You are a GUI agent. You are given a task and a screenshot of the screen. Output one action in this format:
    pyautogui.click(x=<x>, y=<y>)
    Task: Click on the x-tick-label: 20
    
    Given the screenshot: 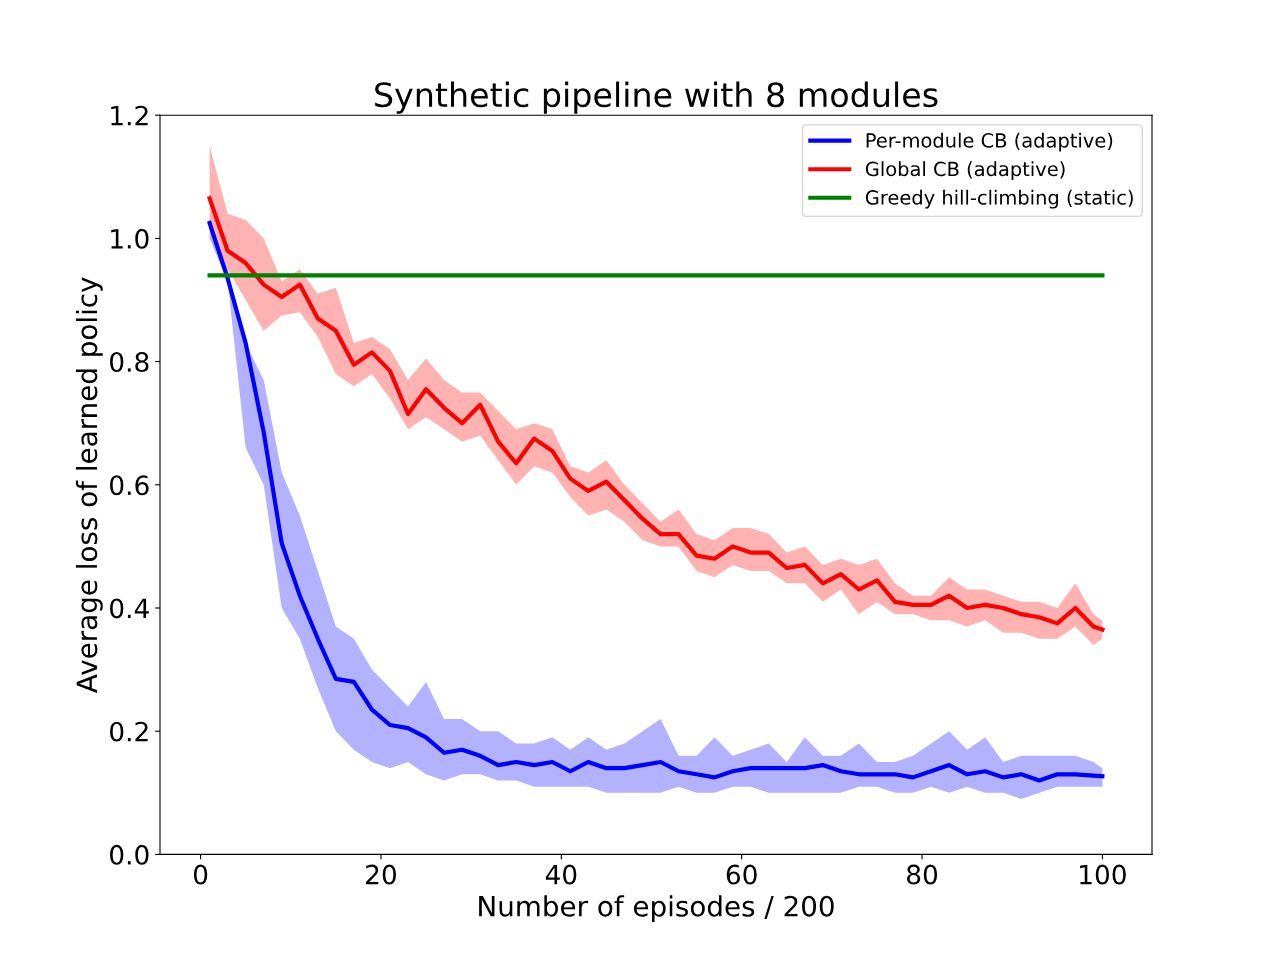 What is the action you would take?
    pyautogui.click(x=381, y=874)
    